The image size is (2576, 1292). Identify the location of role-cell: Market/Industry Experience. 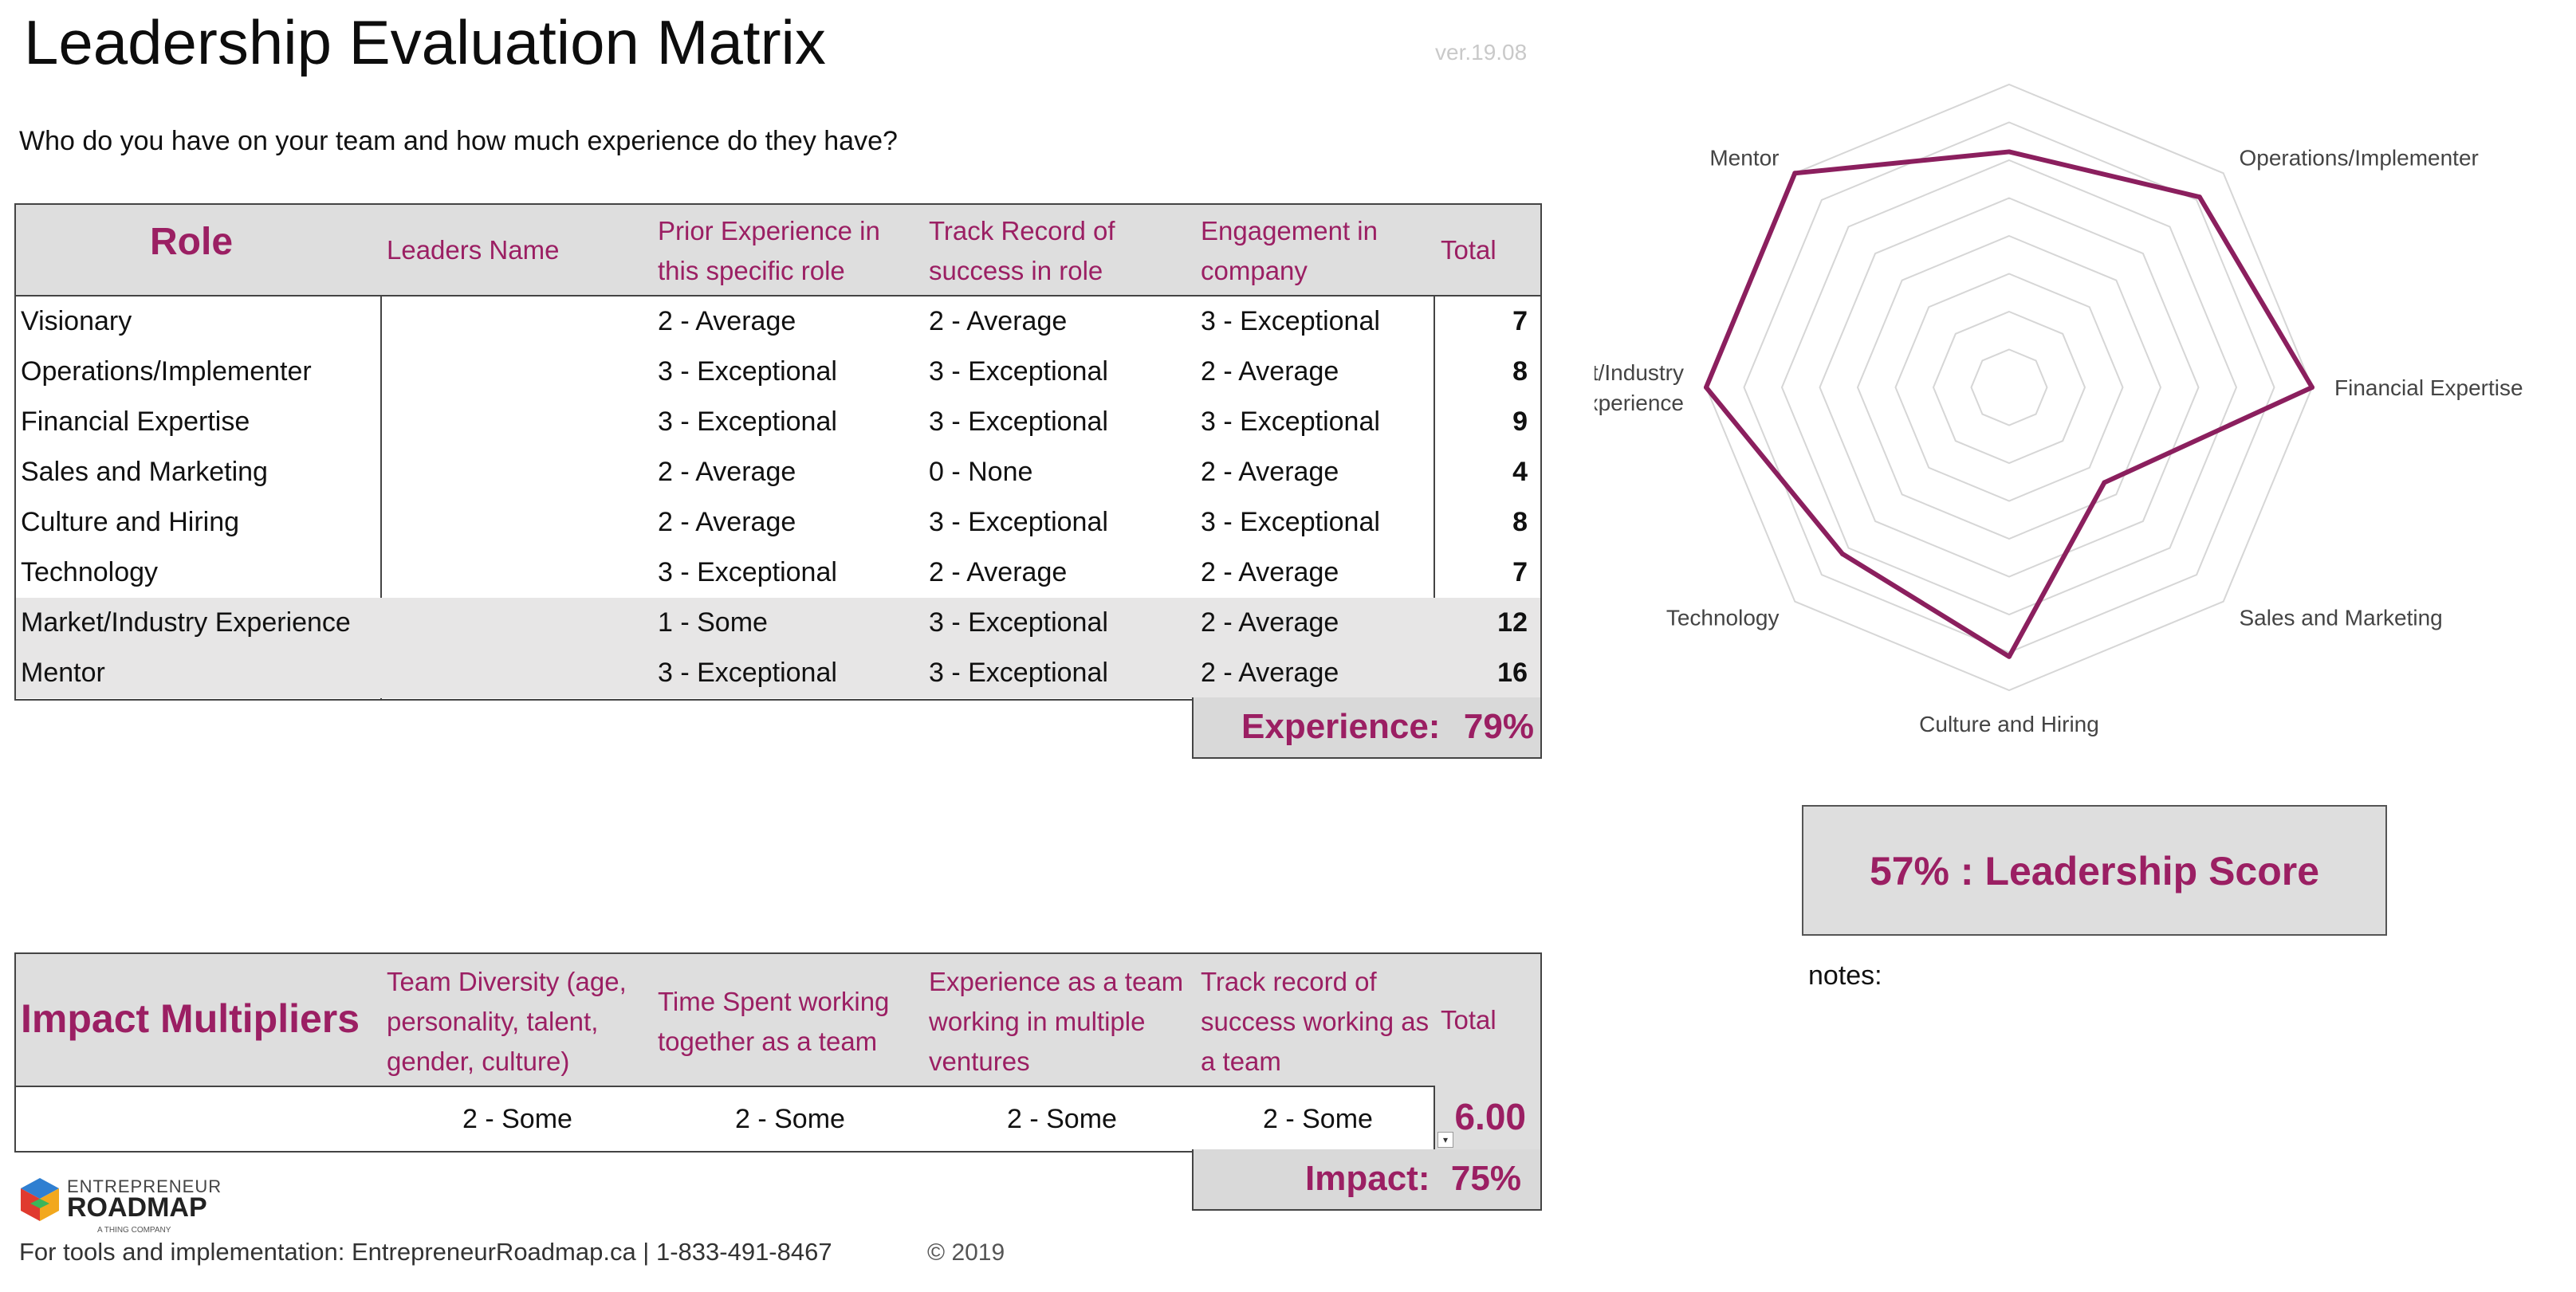
(186, 622).